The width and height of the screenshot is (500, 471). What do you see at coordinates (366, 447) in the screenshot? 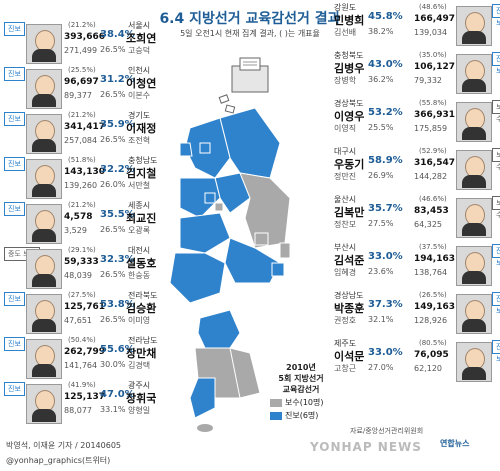
I see `watermark: YONHAP NEWS` at bounding box center [366, 447].